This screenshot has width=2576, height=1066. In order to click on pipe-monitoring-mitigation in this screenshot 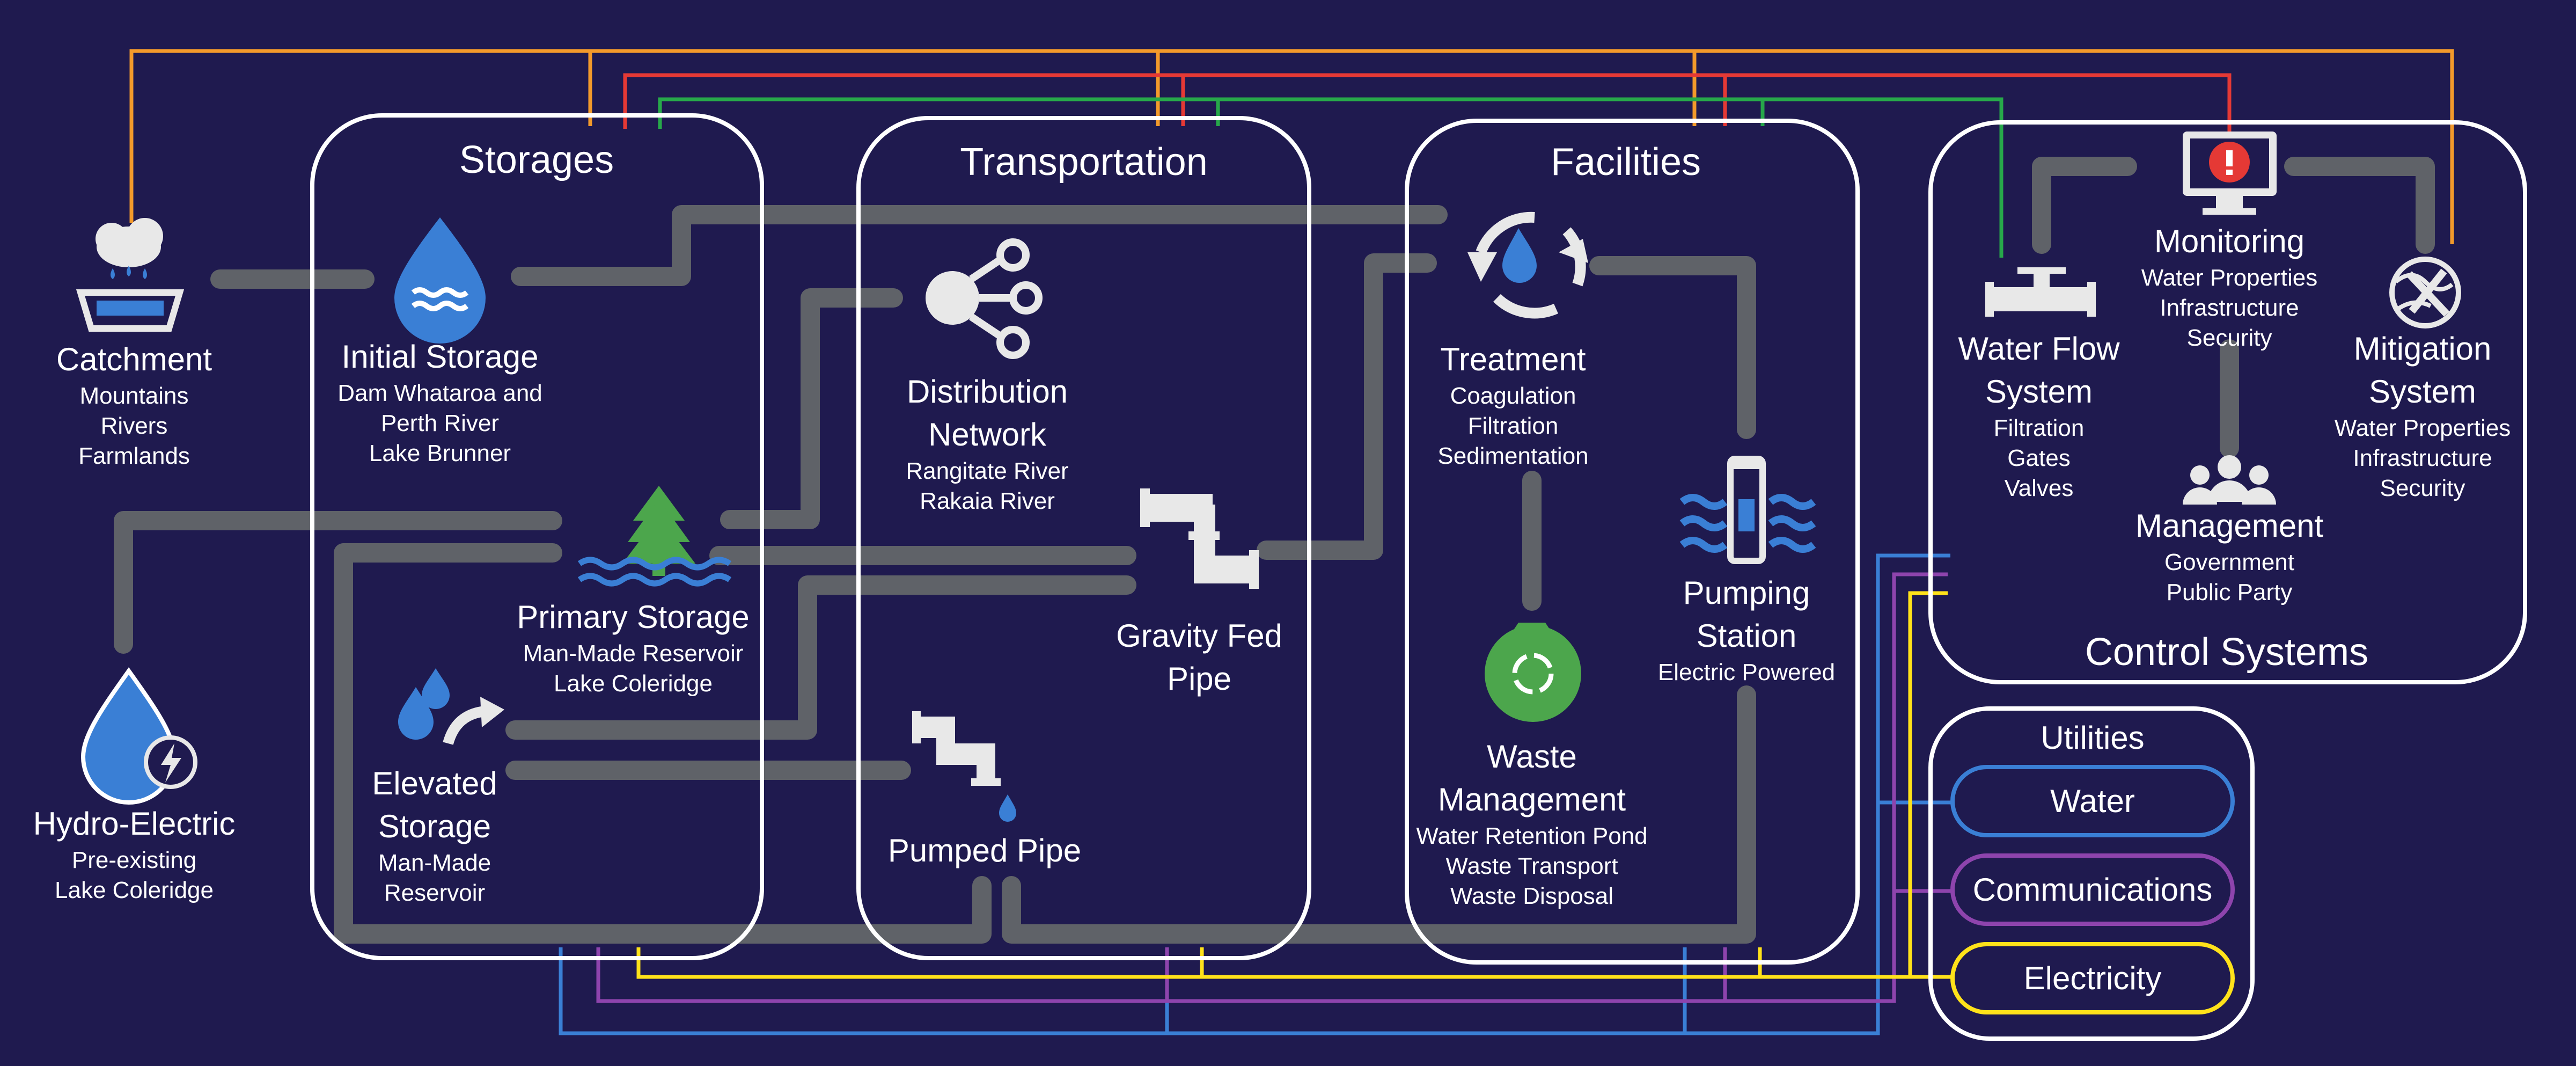, I will do `click(2359, 205)`.